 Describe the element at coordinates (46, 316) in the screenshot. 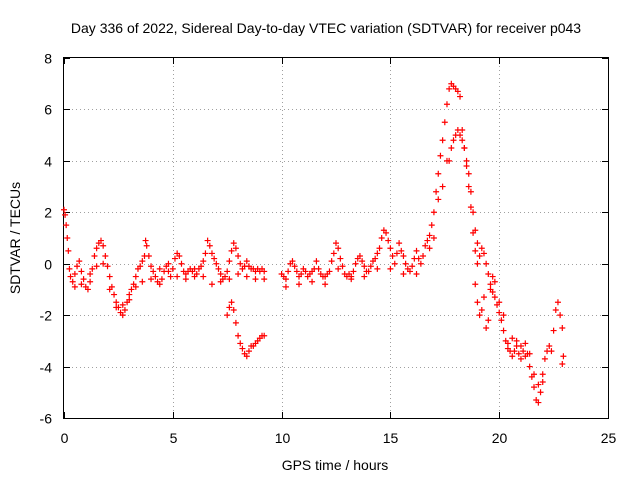

I see `y-tick-label: -2` at that location.